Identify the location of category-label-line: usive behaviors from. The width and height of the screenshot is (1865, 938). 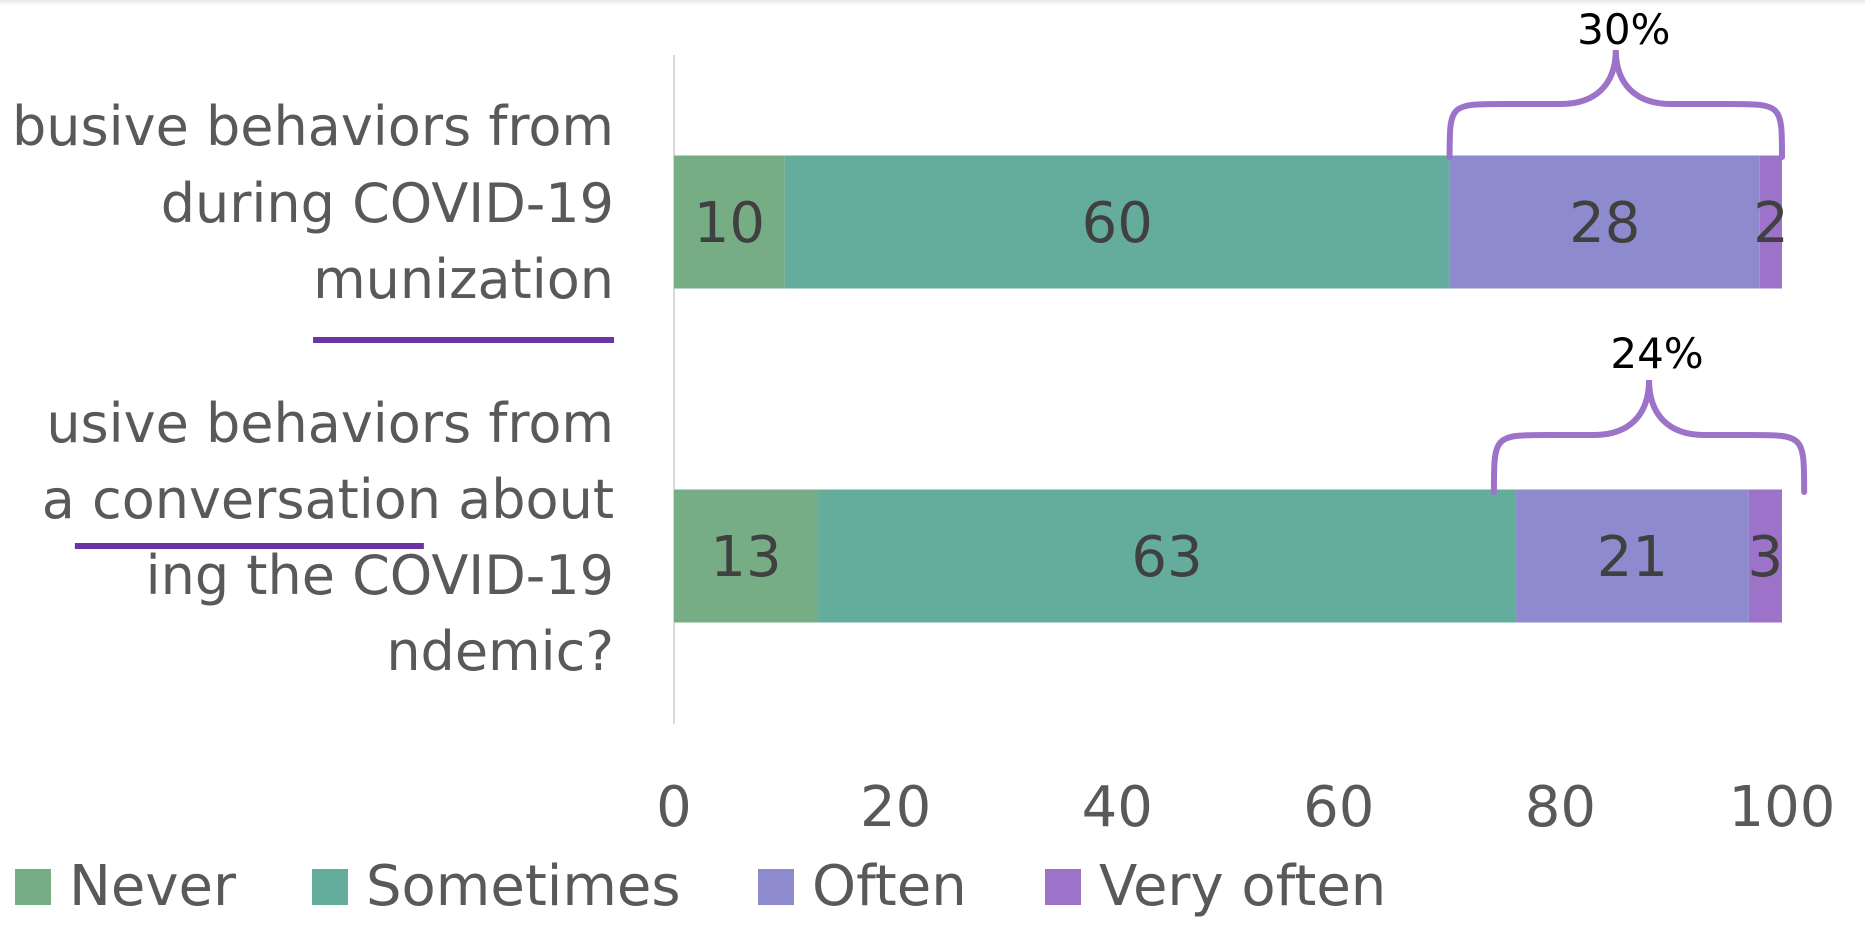
(330, 423).